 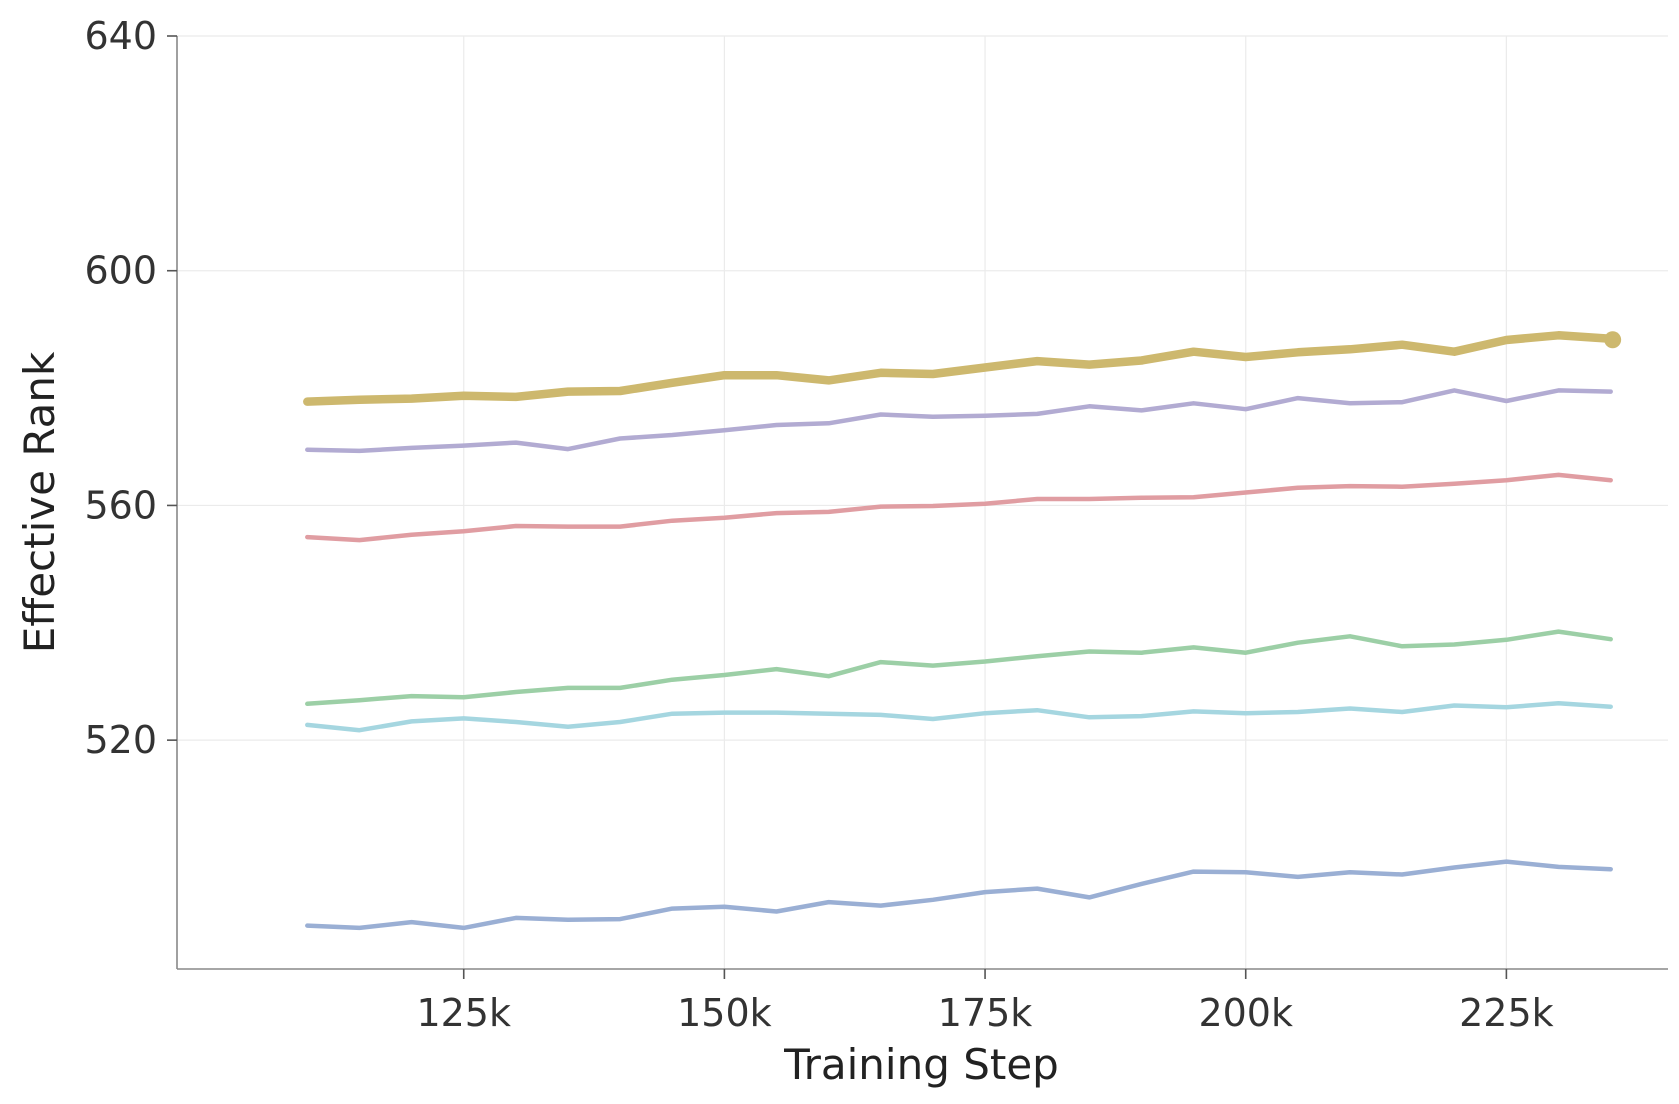 What do you see at coordinates (120, 271) in the screenshot?
I see `y-tick-label: 600` at bounding box center [120, 271].